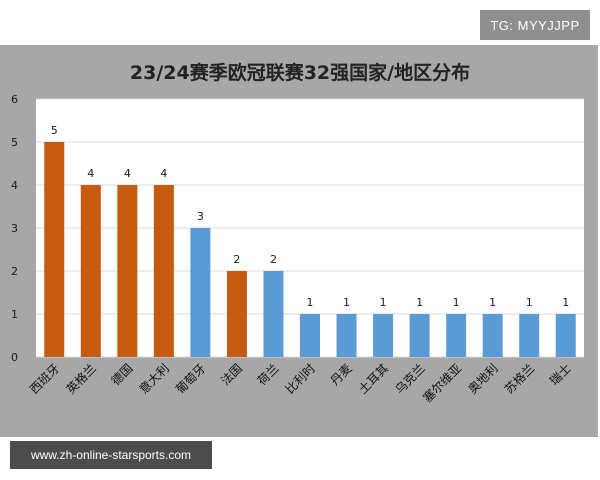  I want to click on x-tick-label: 葡萄牙, so click(190, 378).